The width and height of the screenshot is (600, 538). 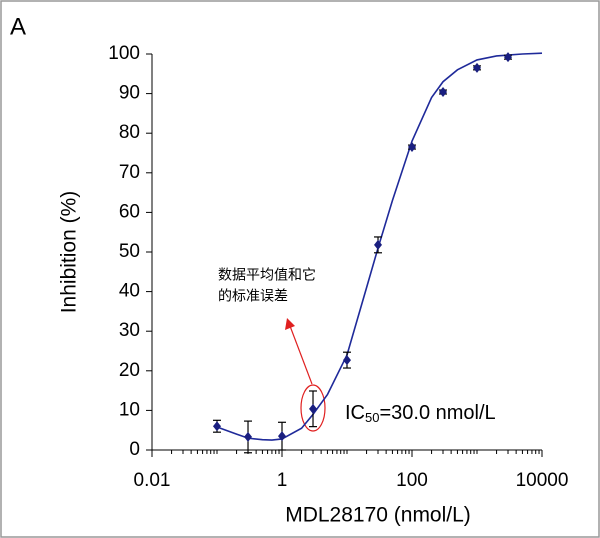 I want to click on annotation-line: 数据平均值和它, so click(x=267, y=275).